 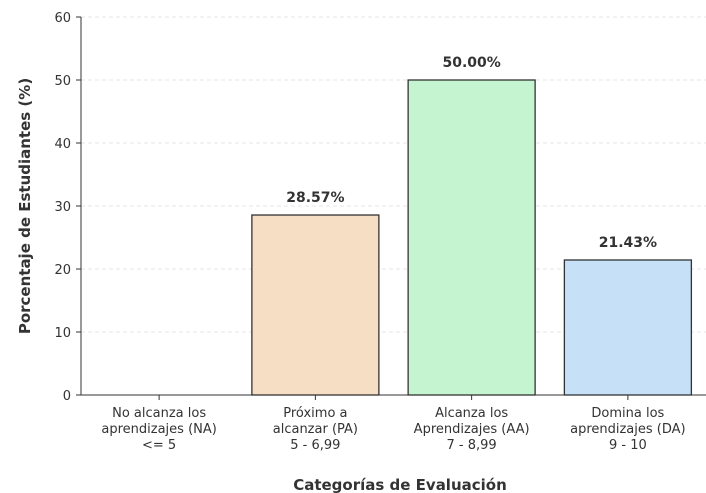 What do you see at coordinates (472, 429) in the screenshot?
I see `x-tick-label: Aprendizajes (AA)` at bounding box center [472, 429].